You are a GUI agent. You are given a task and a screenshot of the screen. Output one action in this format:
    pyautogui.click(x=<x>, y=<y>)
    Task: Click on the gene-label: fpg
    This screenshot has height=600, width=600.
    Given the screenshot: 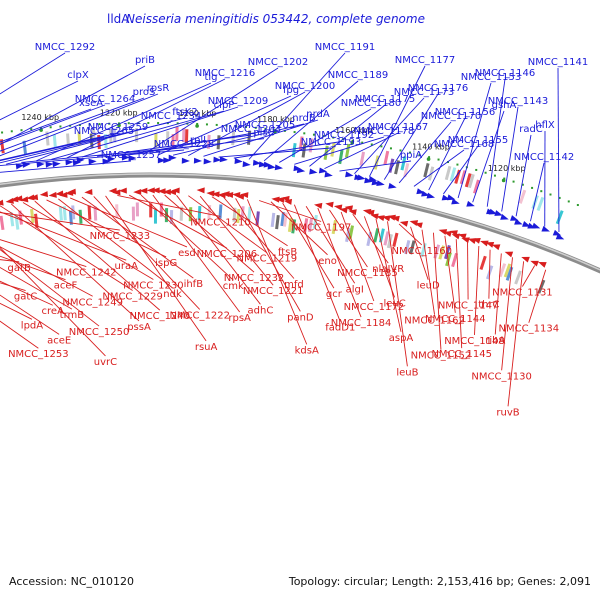 What is the action you would take?
    pyautogui.click(x=291, y=90)
    